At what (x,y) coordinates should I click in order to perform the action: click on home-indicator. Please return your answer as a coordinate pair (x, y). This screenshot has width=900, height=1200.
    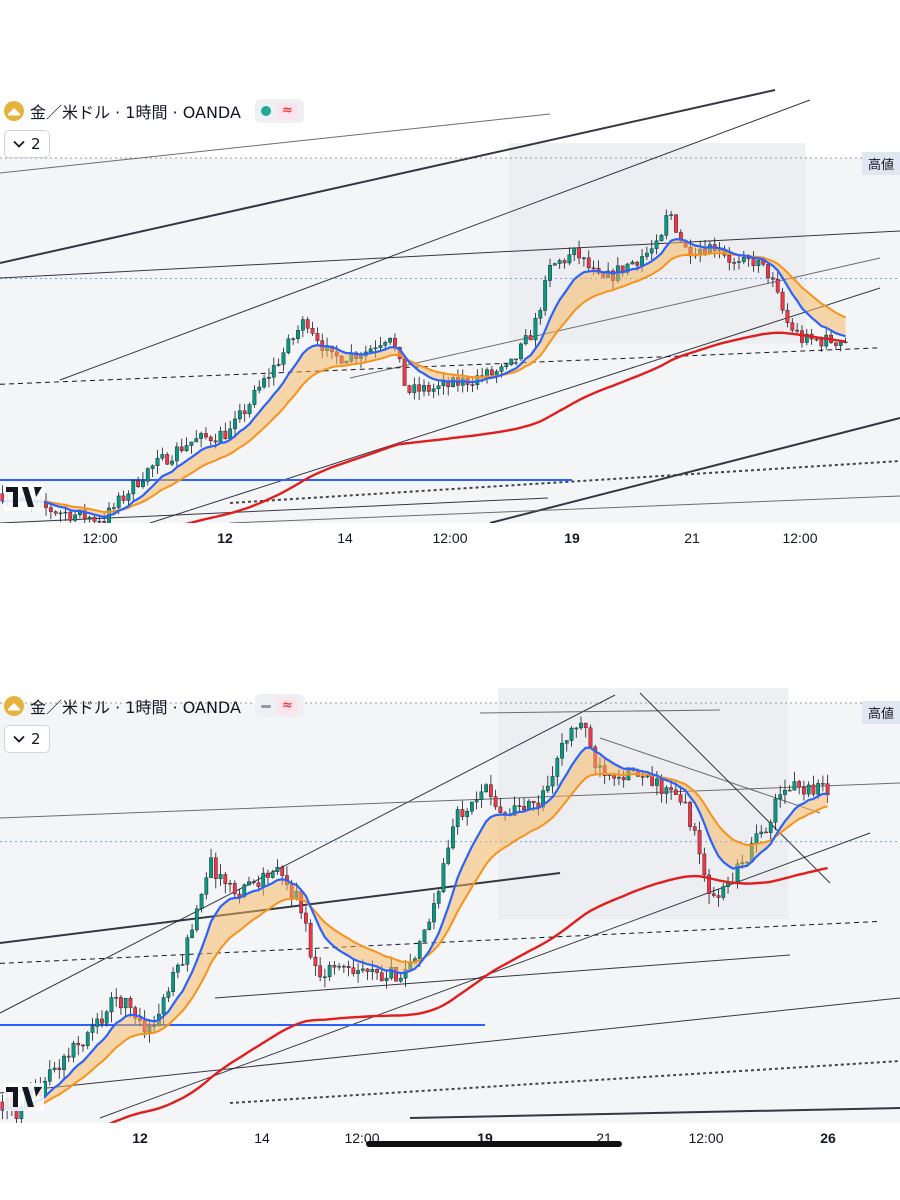
    Looking at the image, I should click on (494, 1144).